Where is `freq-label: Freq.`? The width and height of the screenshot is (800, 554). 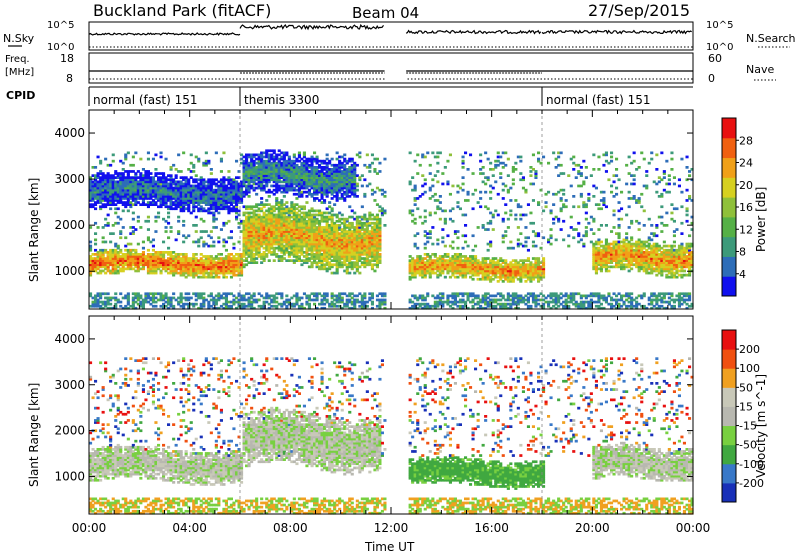
freq-label: Freq. is located at coordinates (17, 59).